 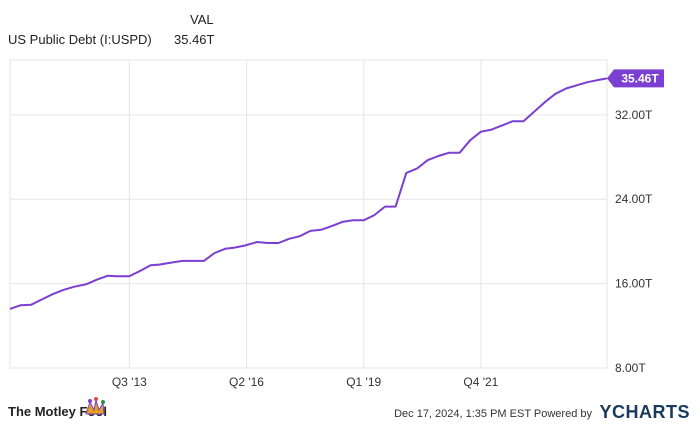 I want to click on x-tick-label: Q3 '13, so click(x=129, y=382).